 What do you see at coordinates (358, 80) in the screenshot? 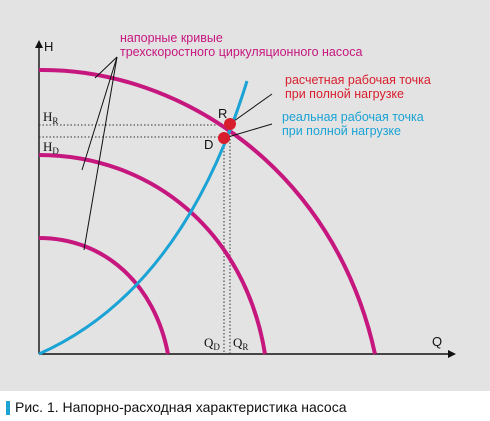
I see `design-point-annotation-line-1: расчетная рабочая точка` at bounding box center [358, 80].